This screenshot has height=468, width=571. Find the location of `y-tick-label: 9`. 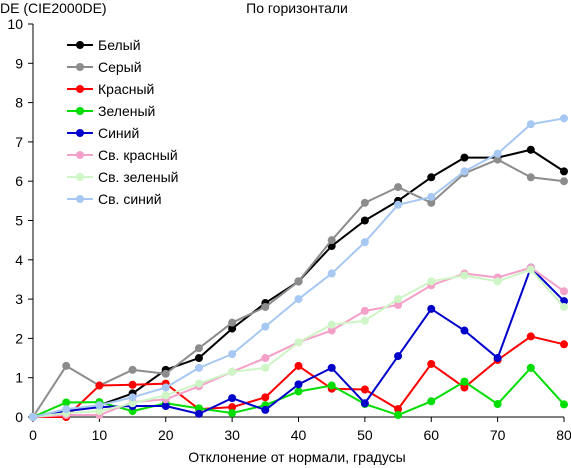

y-tick-label: 9 is located at coordinates (19, 63).